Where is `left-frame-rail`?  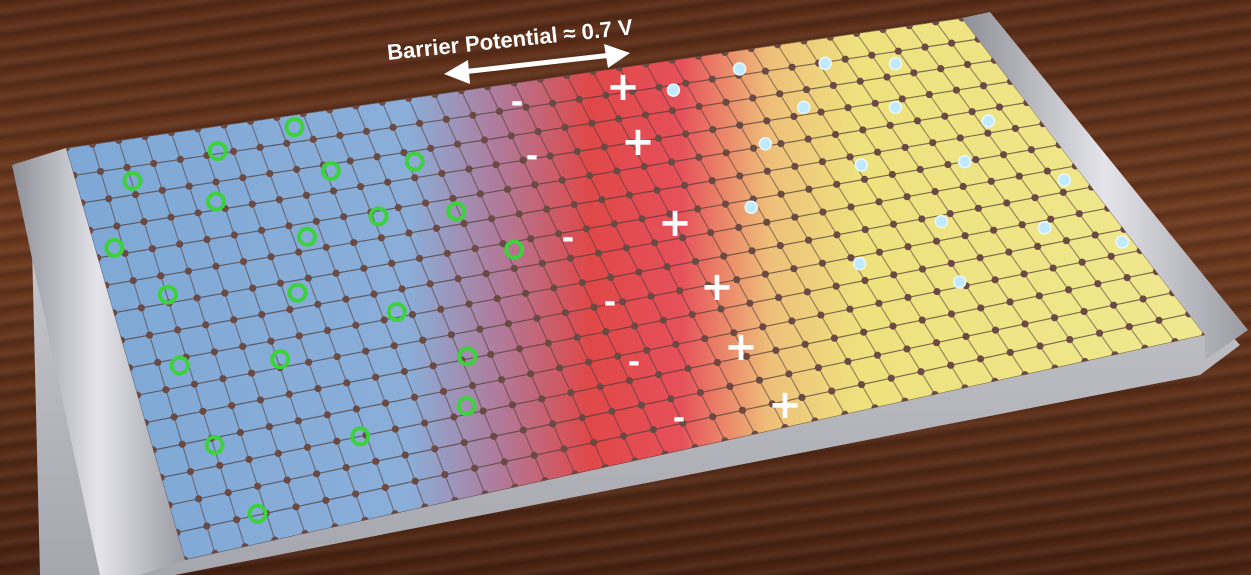
left-frame-rail is located at coordinates (98, 361).